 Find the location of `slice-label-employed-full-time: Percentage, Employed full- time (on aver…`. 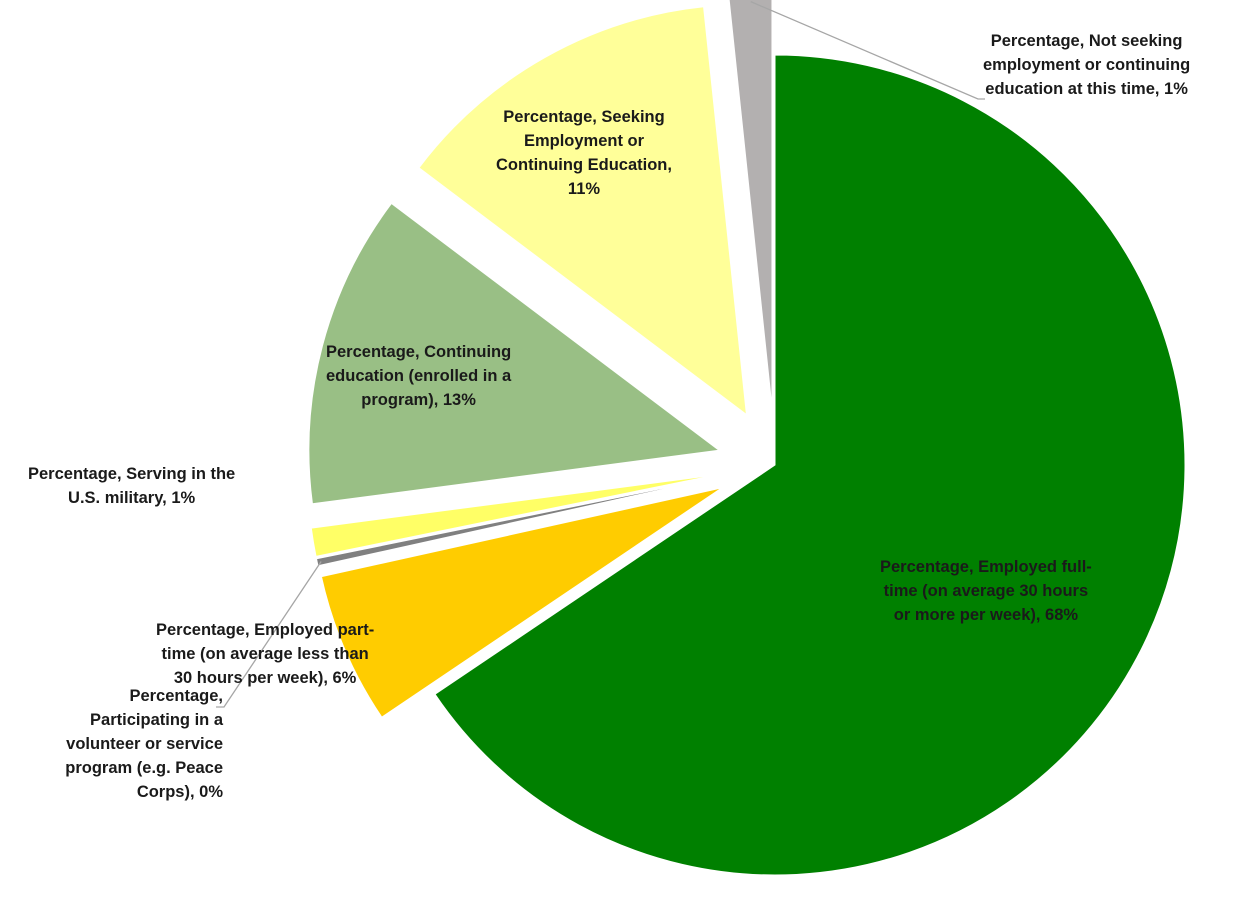

slice-label-employed-full-time: Percentage, Employed full- time (on aver… is located at coordinates (986, 591).